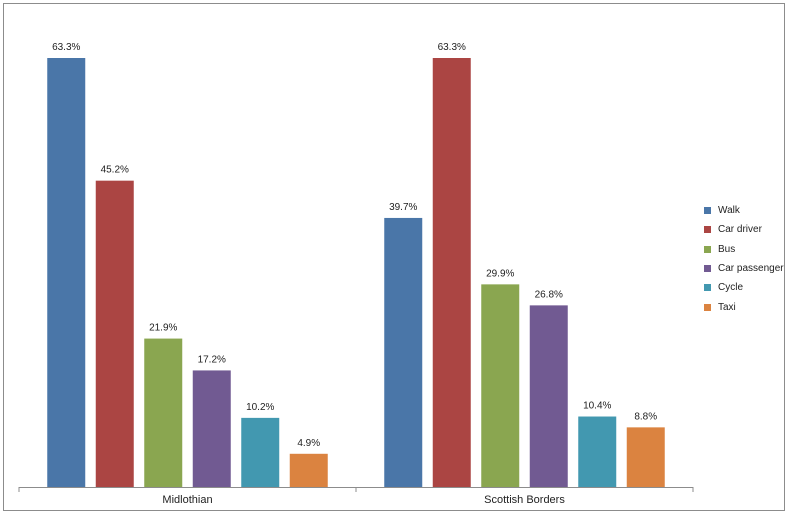 This screenshot has height=516, width=790. Describe the element at coordinates (740, 230) in the screenshot. I see `legend-label: Car driver` at that location.